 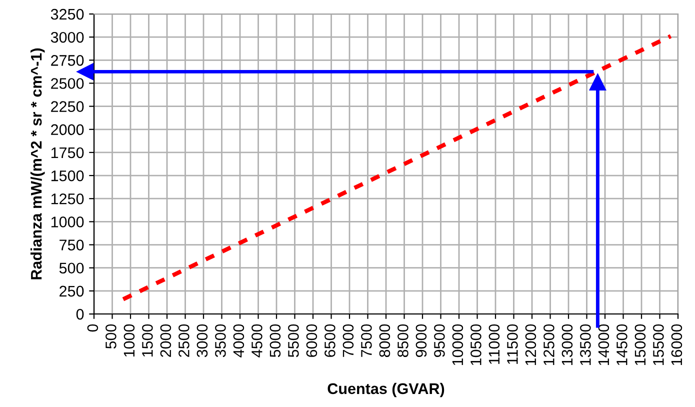 I want to click on x-tick-label: 0, so click(x=92, y=328).